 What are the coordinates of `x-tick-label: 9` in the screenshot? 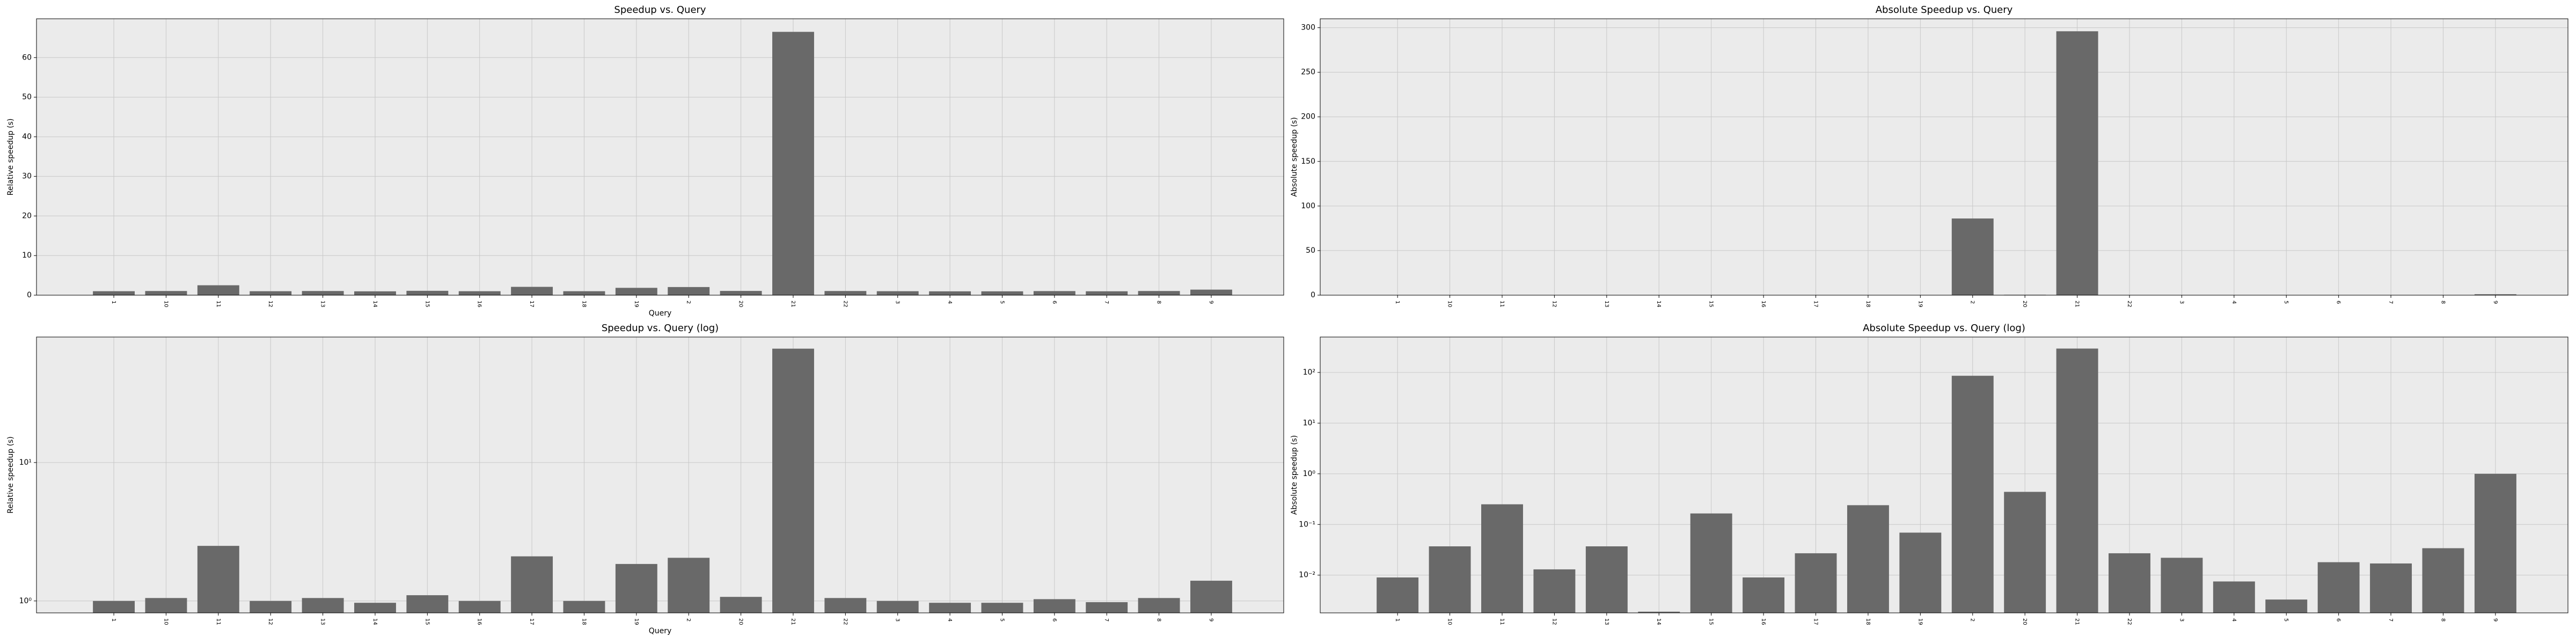 It's located at (2495, 302).